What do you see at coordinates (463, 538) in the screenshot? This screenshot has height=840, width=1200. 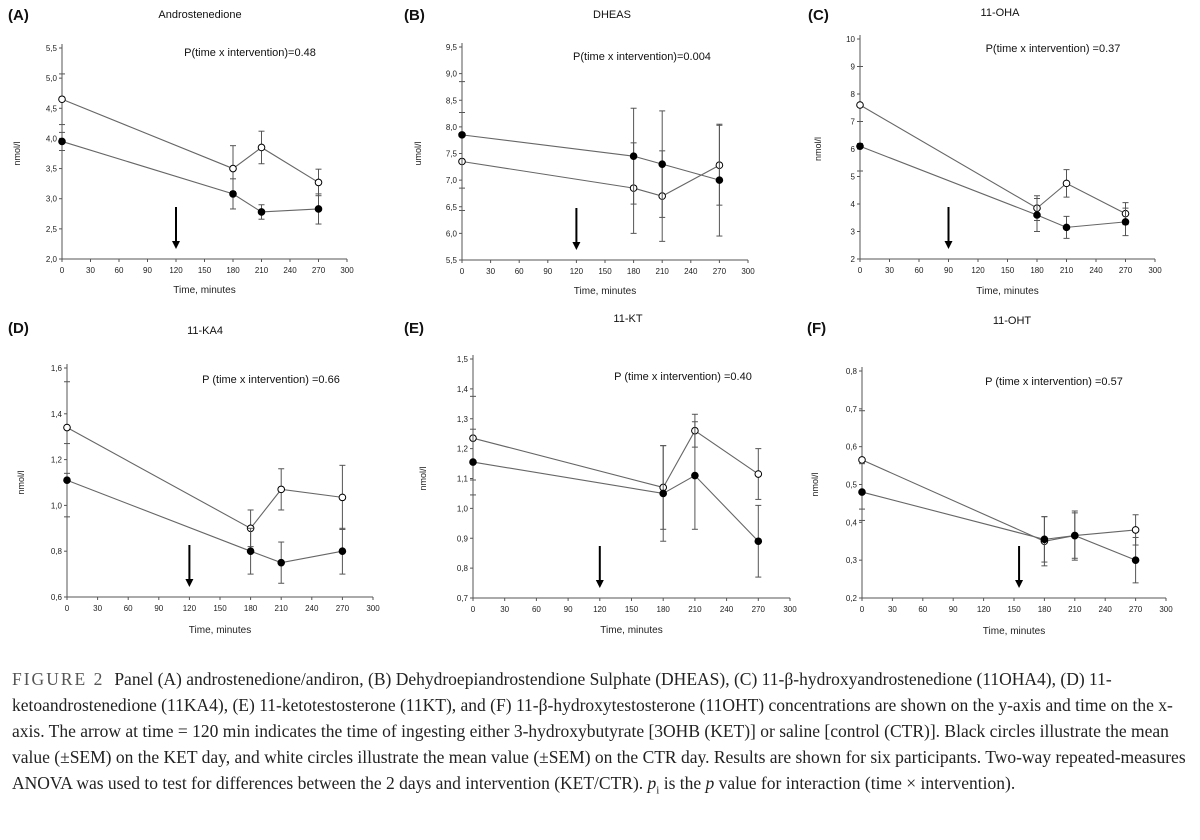 I see `y-tick-label: 0,9` at bounding box center [463, 538].